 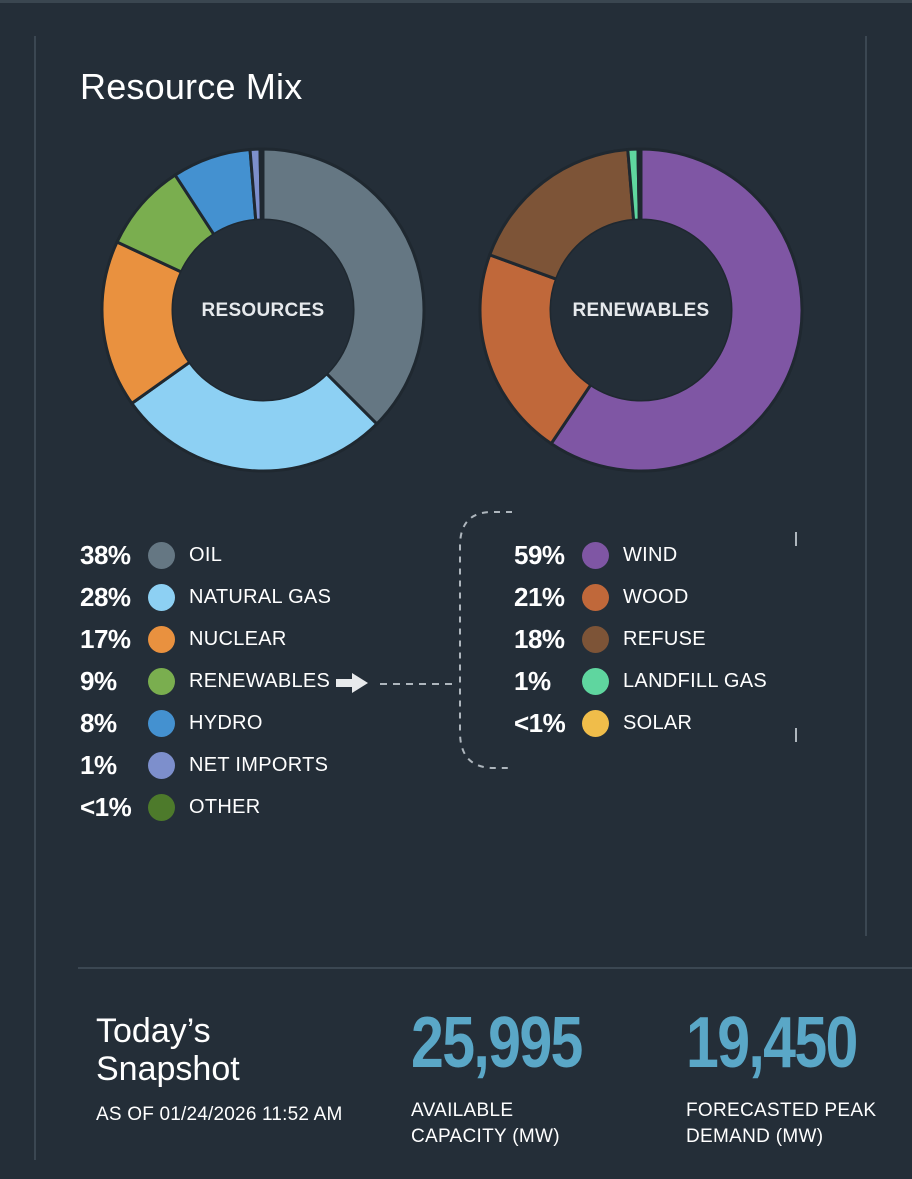 I want to click on resources-donut, so click(x=263, y=310).